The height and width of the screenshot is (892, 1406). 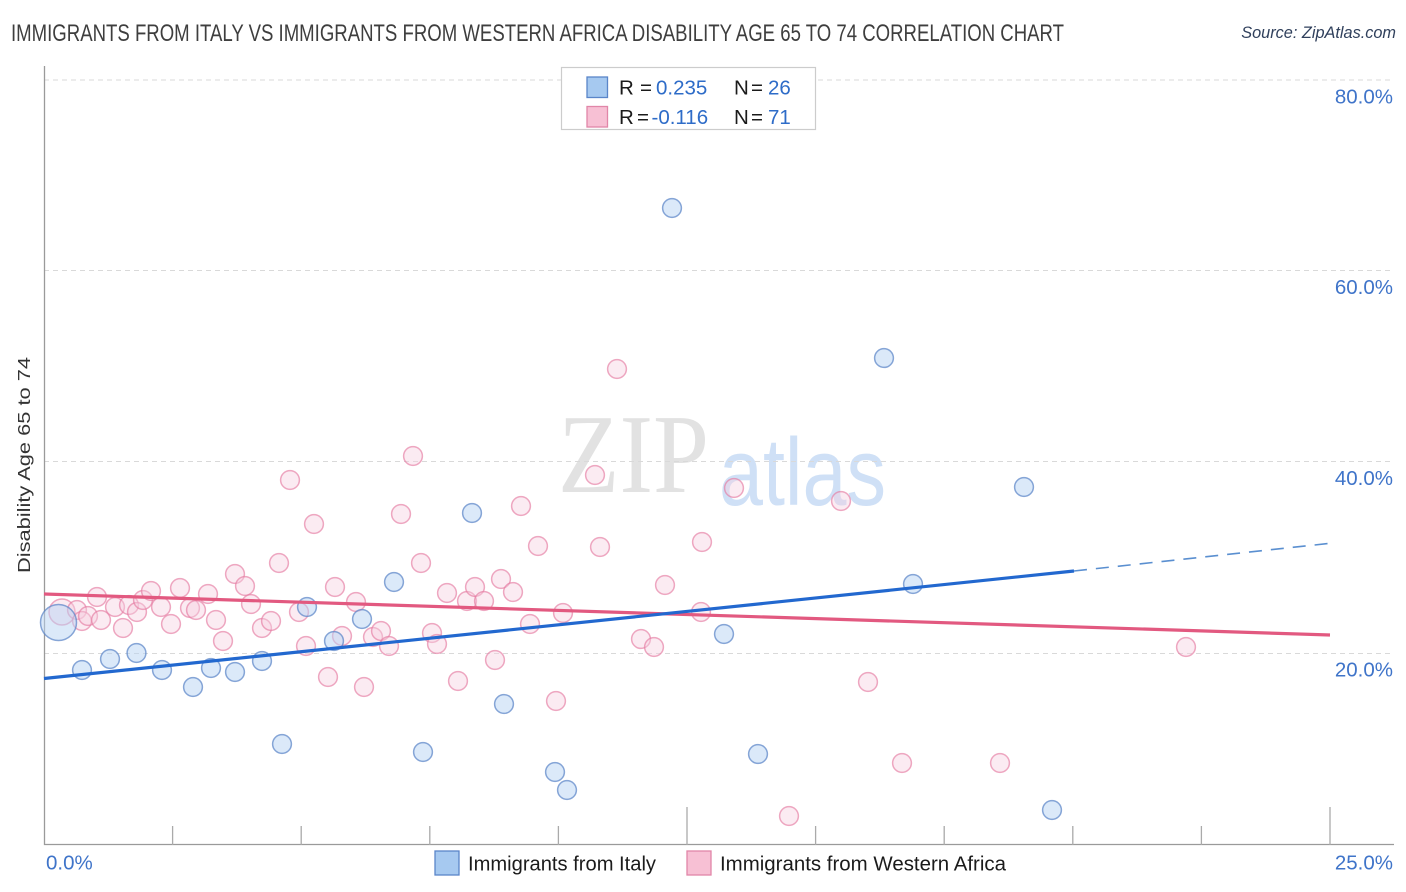 What do you see at coordinates (681, 88) in the screenshot?
I see `svg-text: 0.235` at bounding box center [681, 88].